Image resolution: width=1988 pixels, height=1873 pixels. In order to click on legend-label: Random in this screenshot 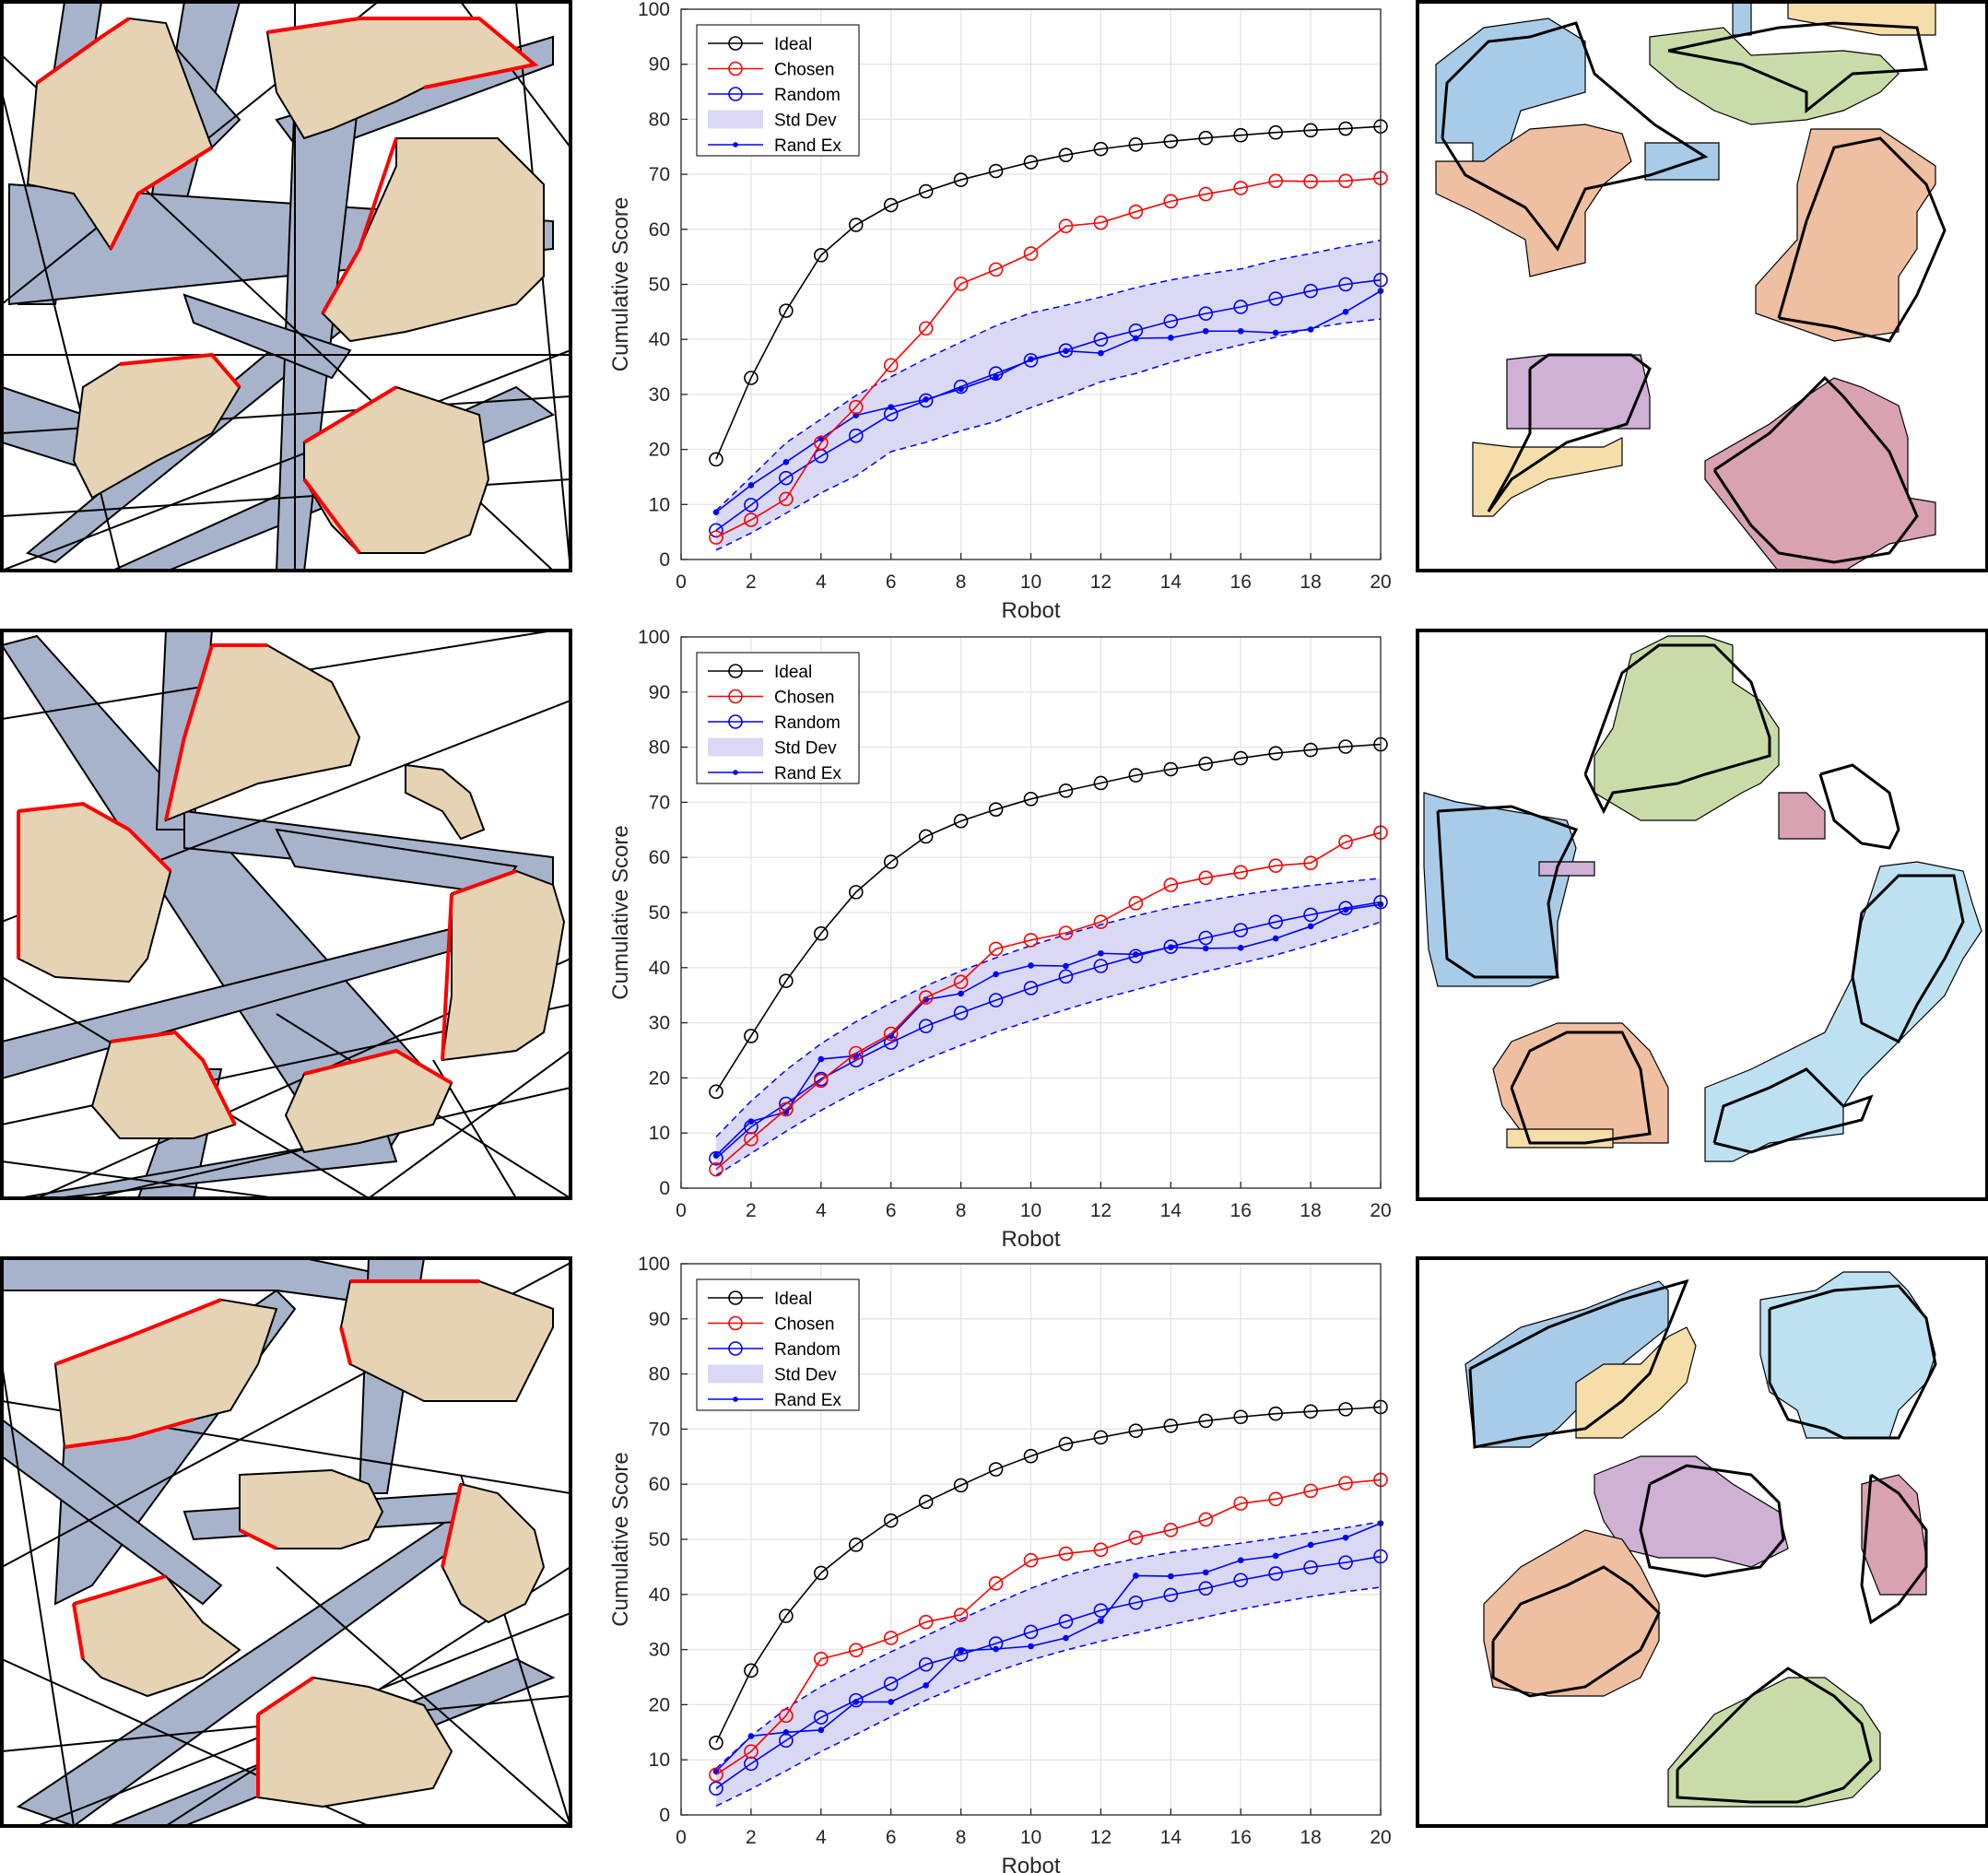, I will do `click(807, 723)`.